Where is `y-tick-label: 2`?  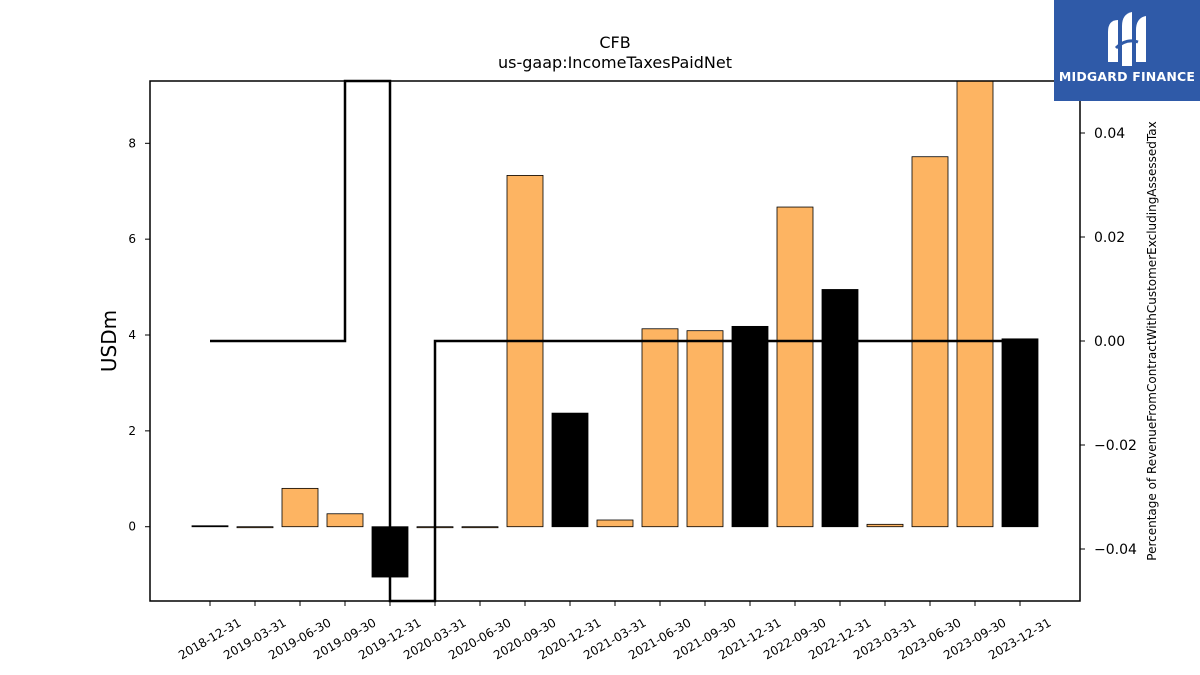 y-tick-label: 2 is located at coordinates (132, 431).